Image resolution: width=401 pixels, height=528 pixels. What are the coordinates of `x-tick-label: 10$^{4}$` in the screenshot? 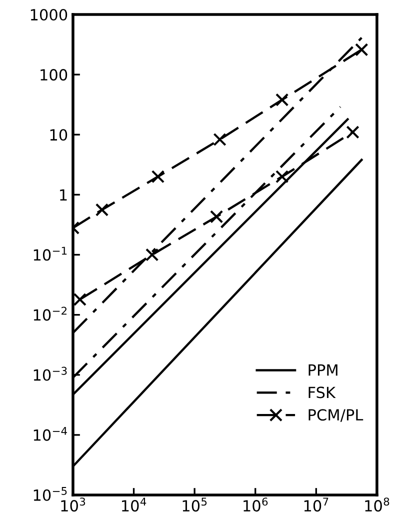 It's located at (134, 505).